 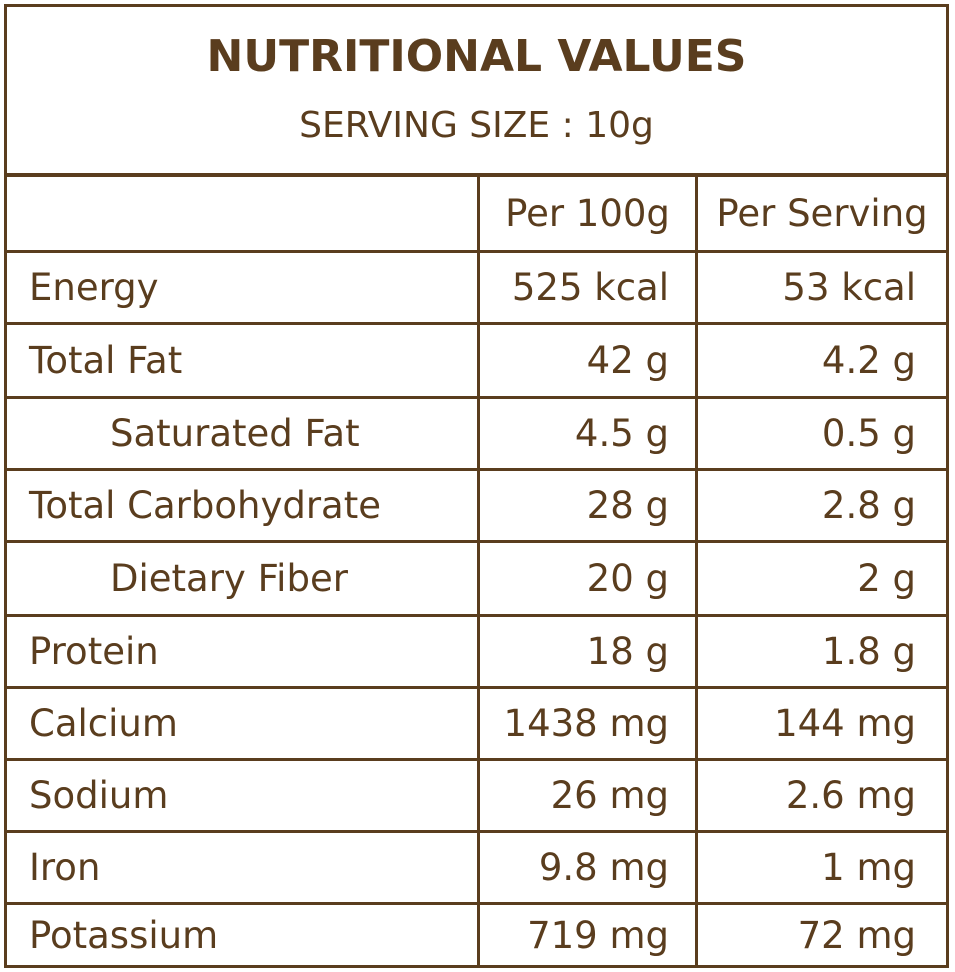 What do you see at coordinates (476, 56) in the screenshot?
I see `label-title: NUTRITIONAL VALUES` at bounding box center [476, 56].